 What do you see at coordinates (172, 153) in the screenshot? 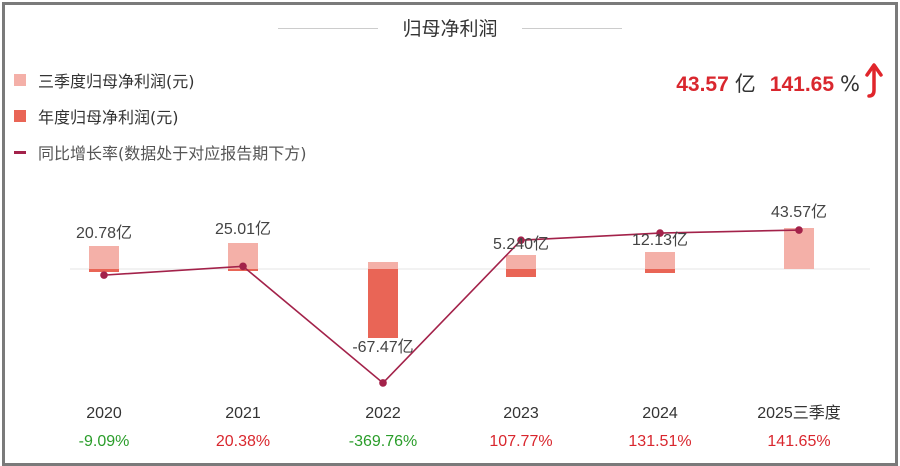
I see `legend-label: 同比增长率(数据处于对应报告期下方)` at bounding box center [172, 153].